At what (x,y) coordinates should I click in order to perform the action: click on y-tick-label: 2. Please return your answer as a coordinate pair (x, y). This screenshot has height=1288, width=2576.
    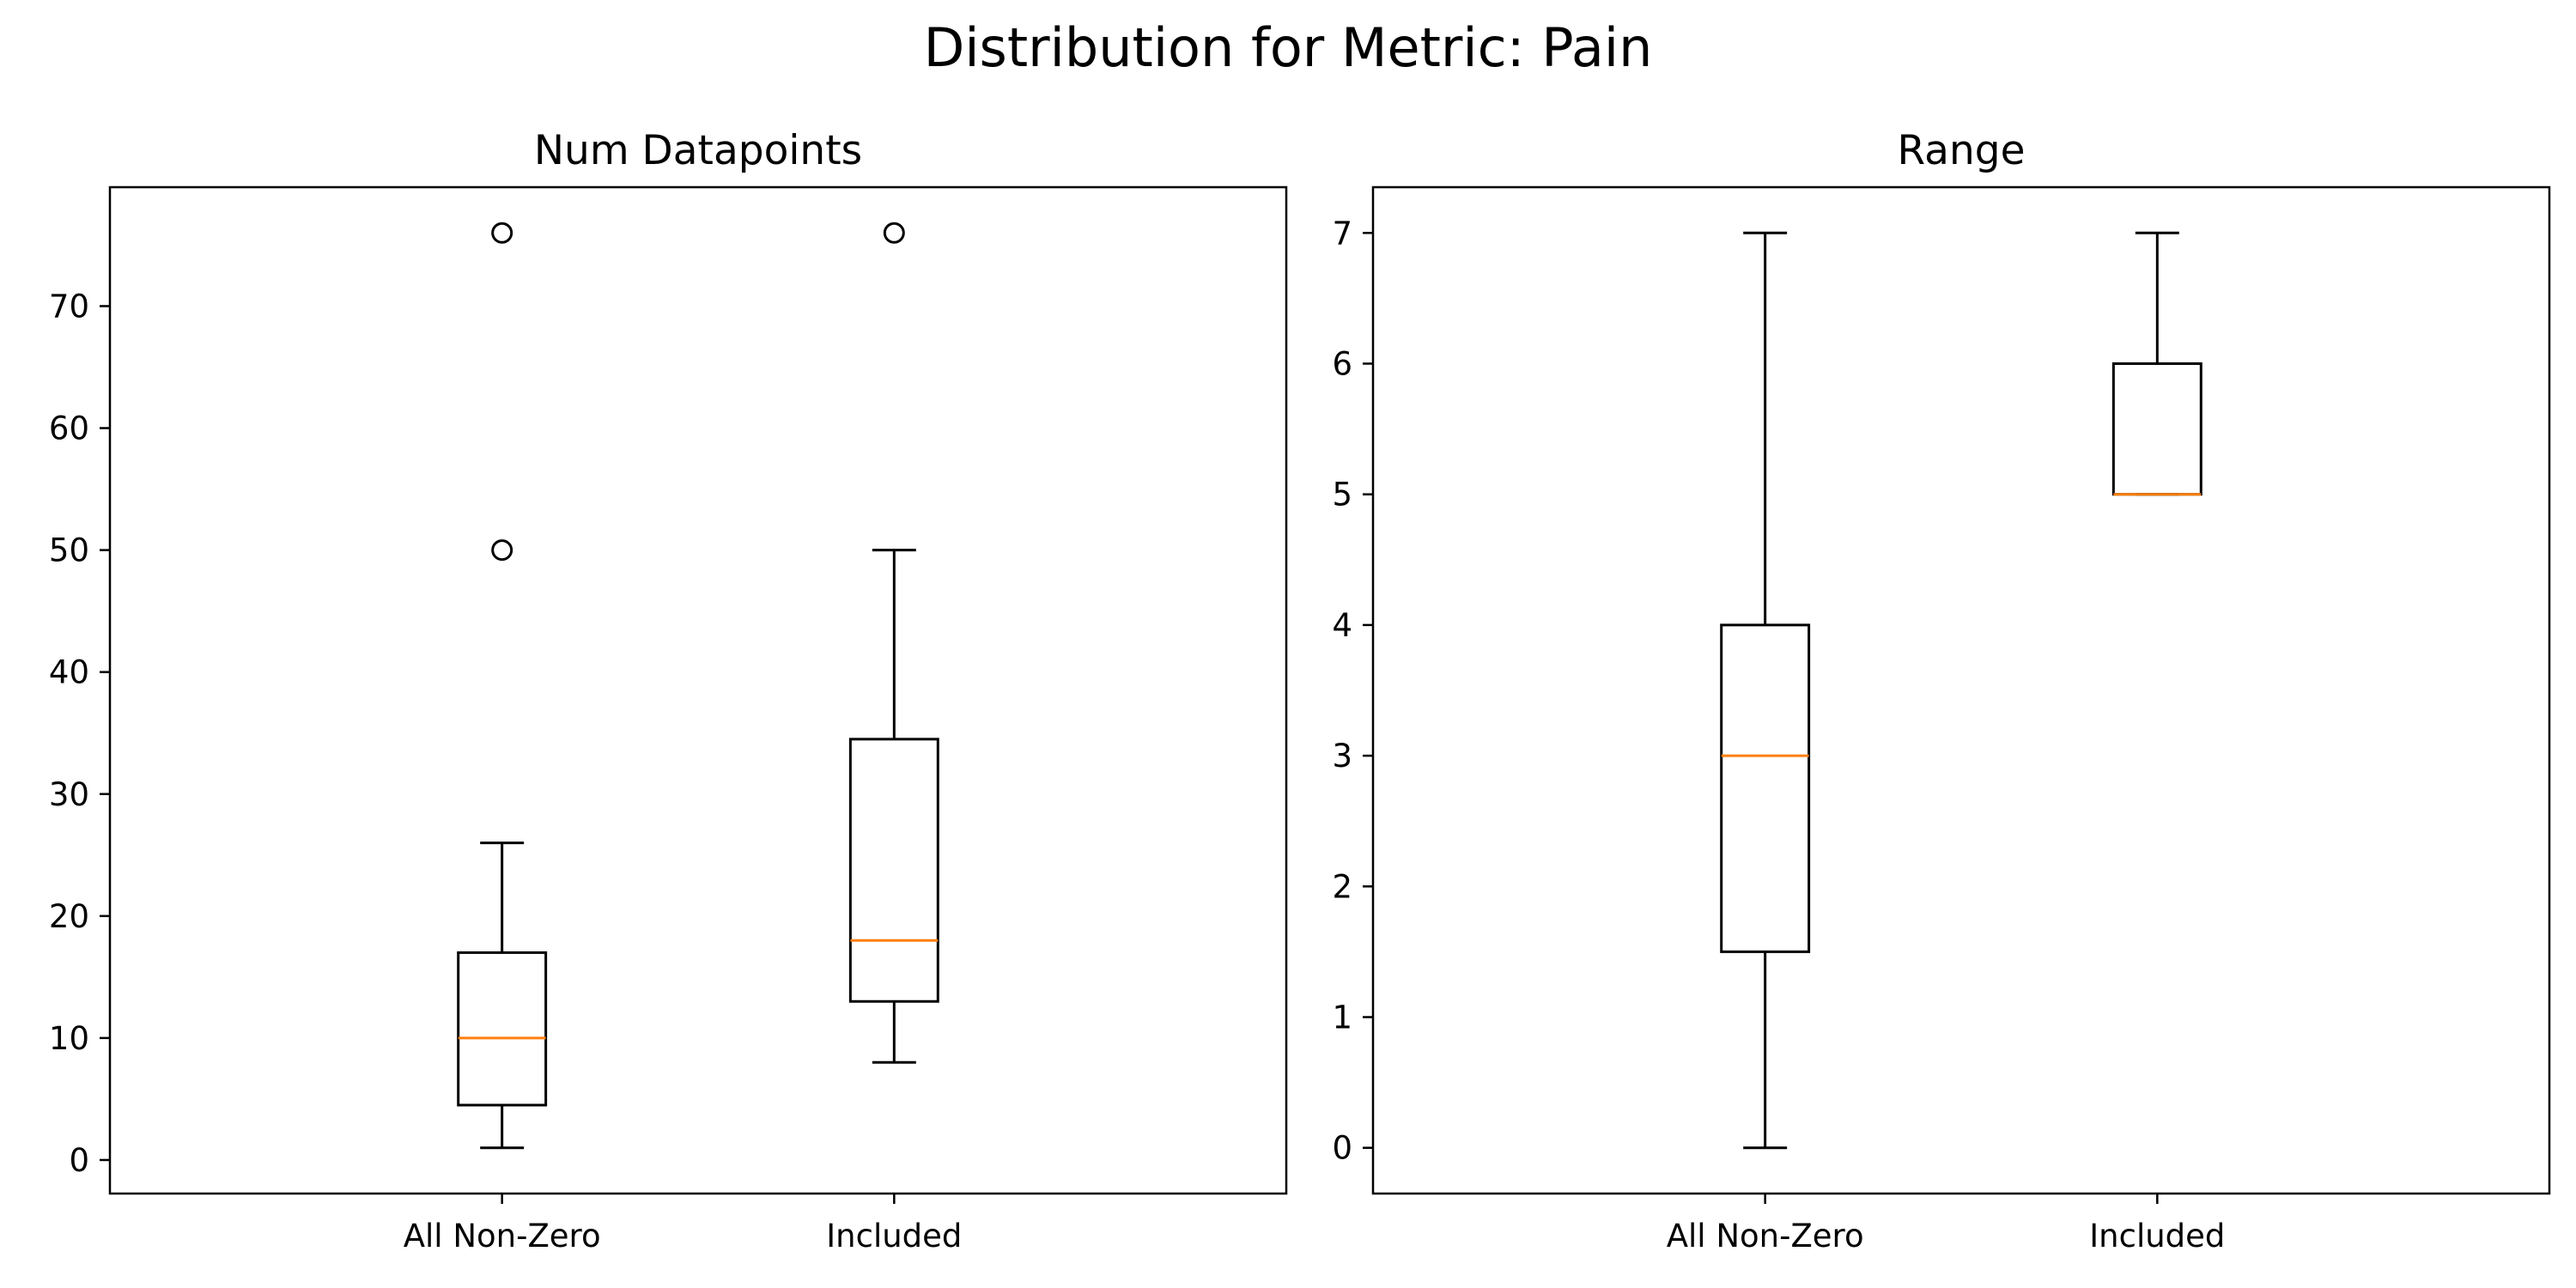
    Looking at the image, I should click on (1342, 886).